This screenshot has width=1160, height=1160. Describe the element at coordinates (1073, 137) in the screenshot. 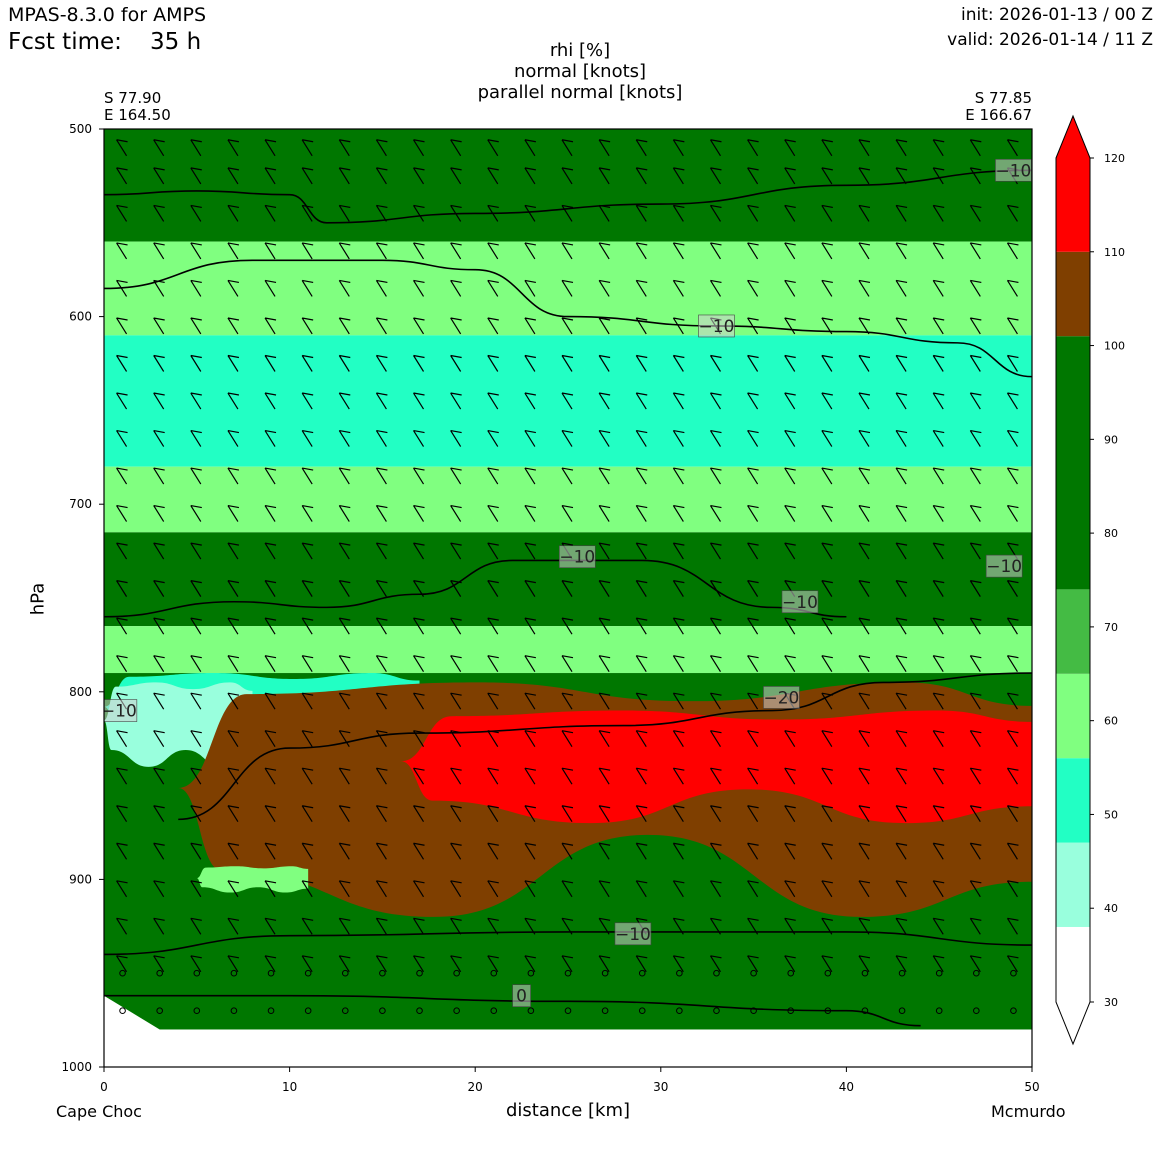

I see `colorbar-extend-top` at that location.